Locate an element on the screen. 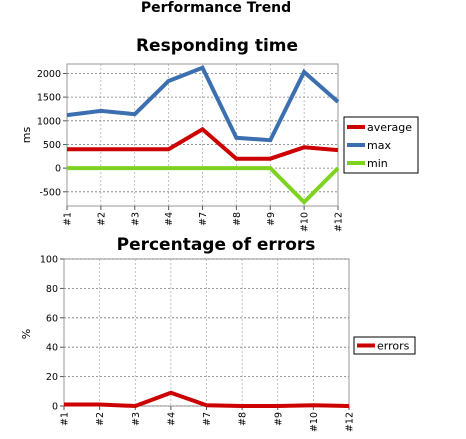 Image resolution: width=466 pixels, height=439 pixels. errors-ytick-label: 0 is located at coordinates (55, 407).